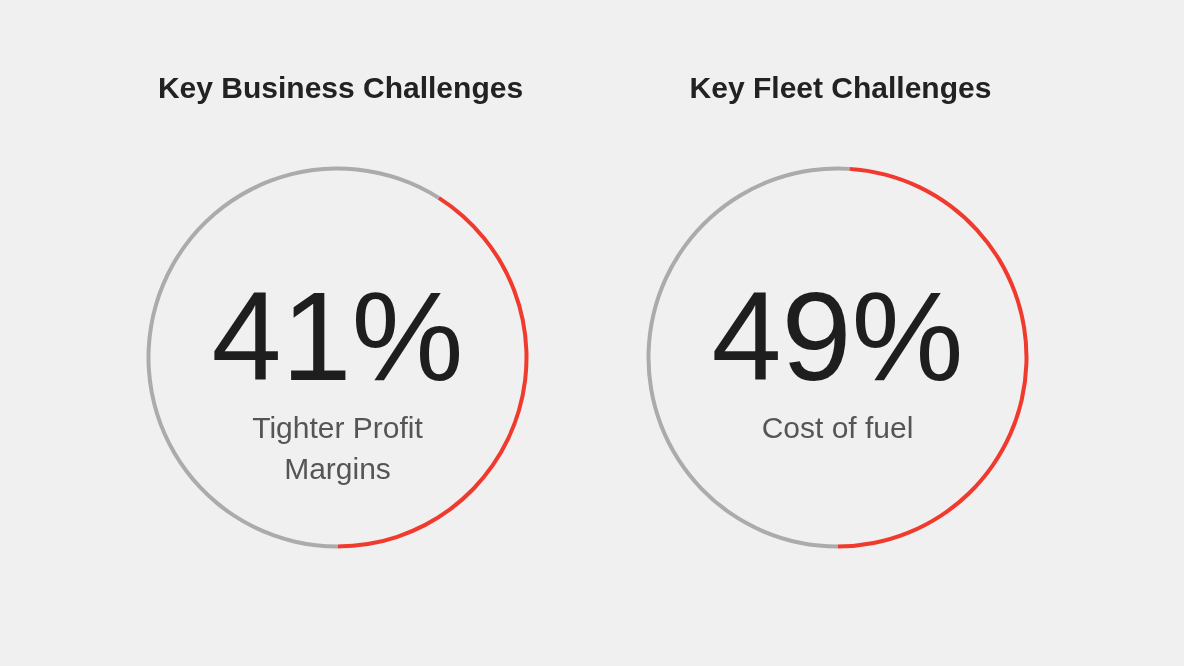  What do you see at coordinates (840, 87) in the screenshot?
I see `chart-title: Key Fleet Challenges` at bounding box center [840, 87].